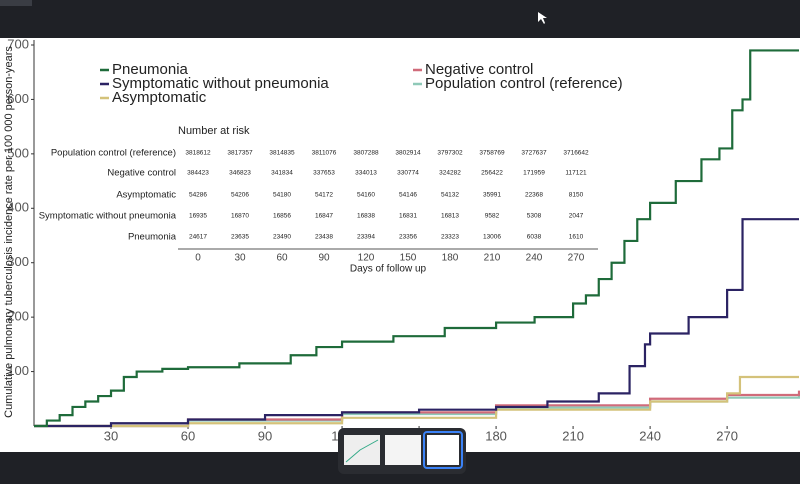 The width and height of the screenshot is (800, 484). I want to click on risk-cell: 171959, so click(534, 173).